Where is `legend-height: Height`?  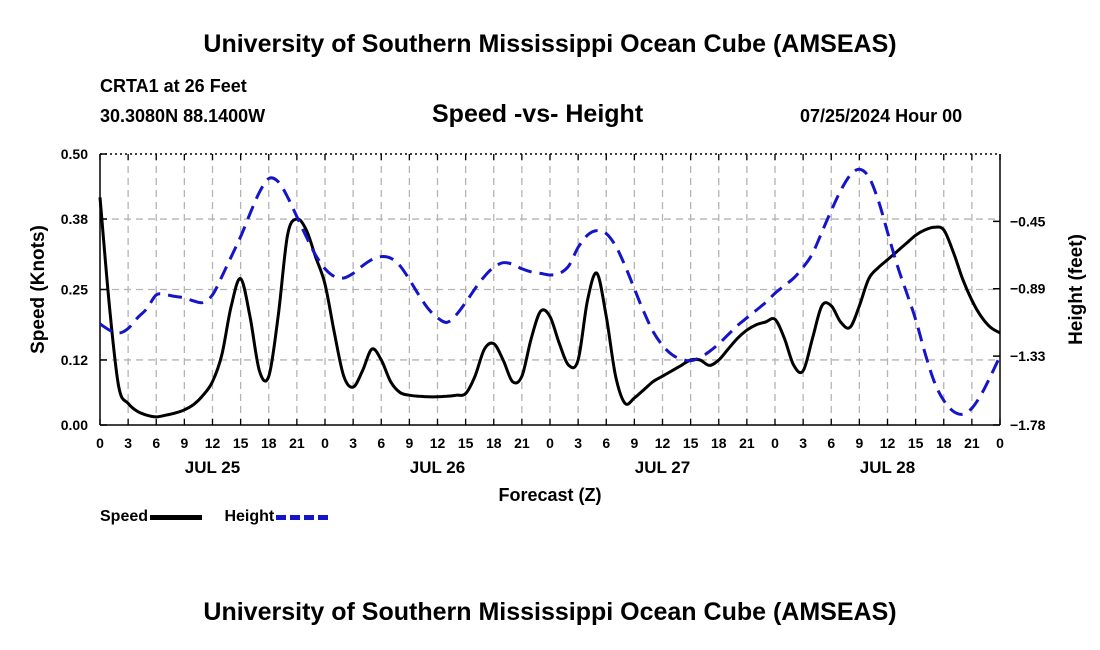 legend-height: Height is located at coordinates (276, 517).